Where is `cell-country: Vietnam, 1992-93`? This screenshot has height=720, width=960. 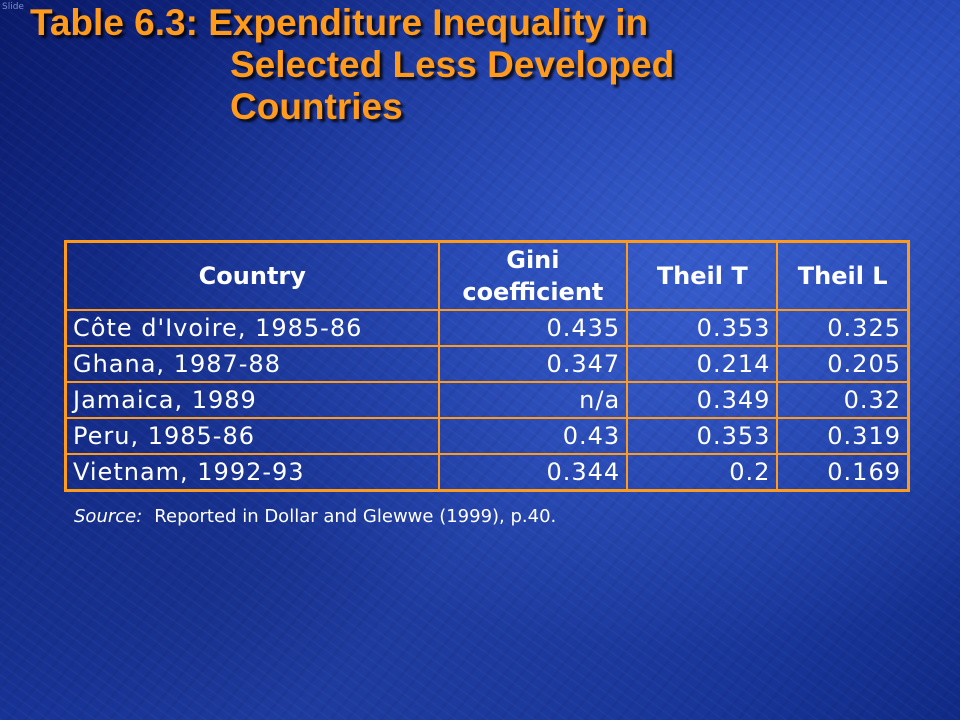
cell-country: Vietnam, 1992-93 is located at coordinates (252, 472).